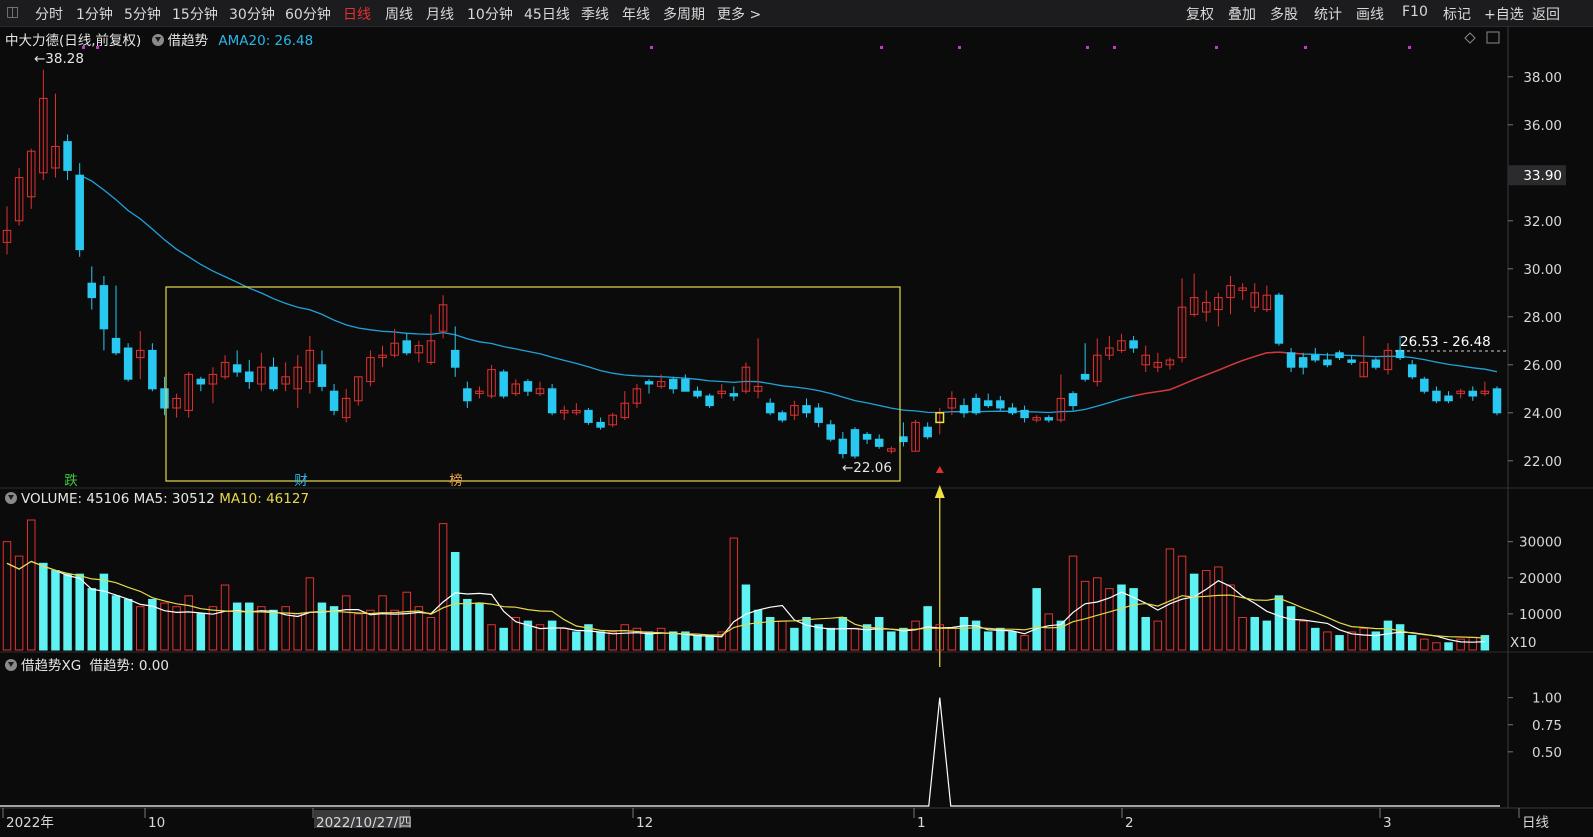  I want to click on tab-function-7: +自选, so click(1504, 15).